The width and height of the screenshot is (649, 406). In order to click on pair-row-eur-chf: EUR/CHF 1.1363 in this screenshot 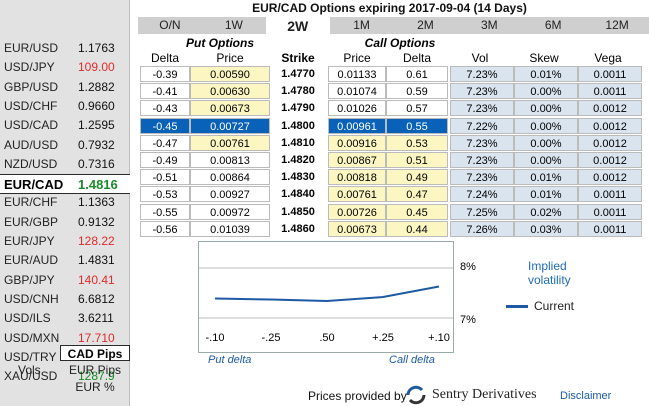, I will do `click(65, 202)`.